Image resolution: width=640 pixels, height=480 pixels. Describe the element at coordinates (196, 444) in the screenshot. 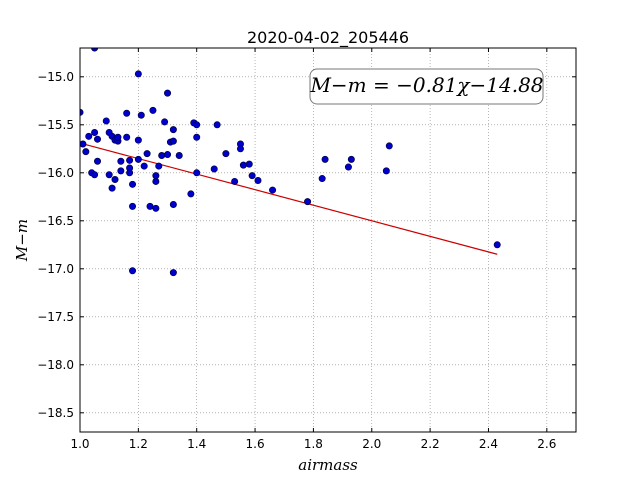

I see `x-tick-label: 1.4` at that location.